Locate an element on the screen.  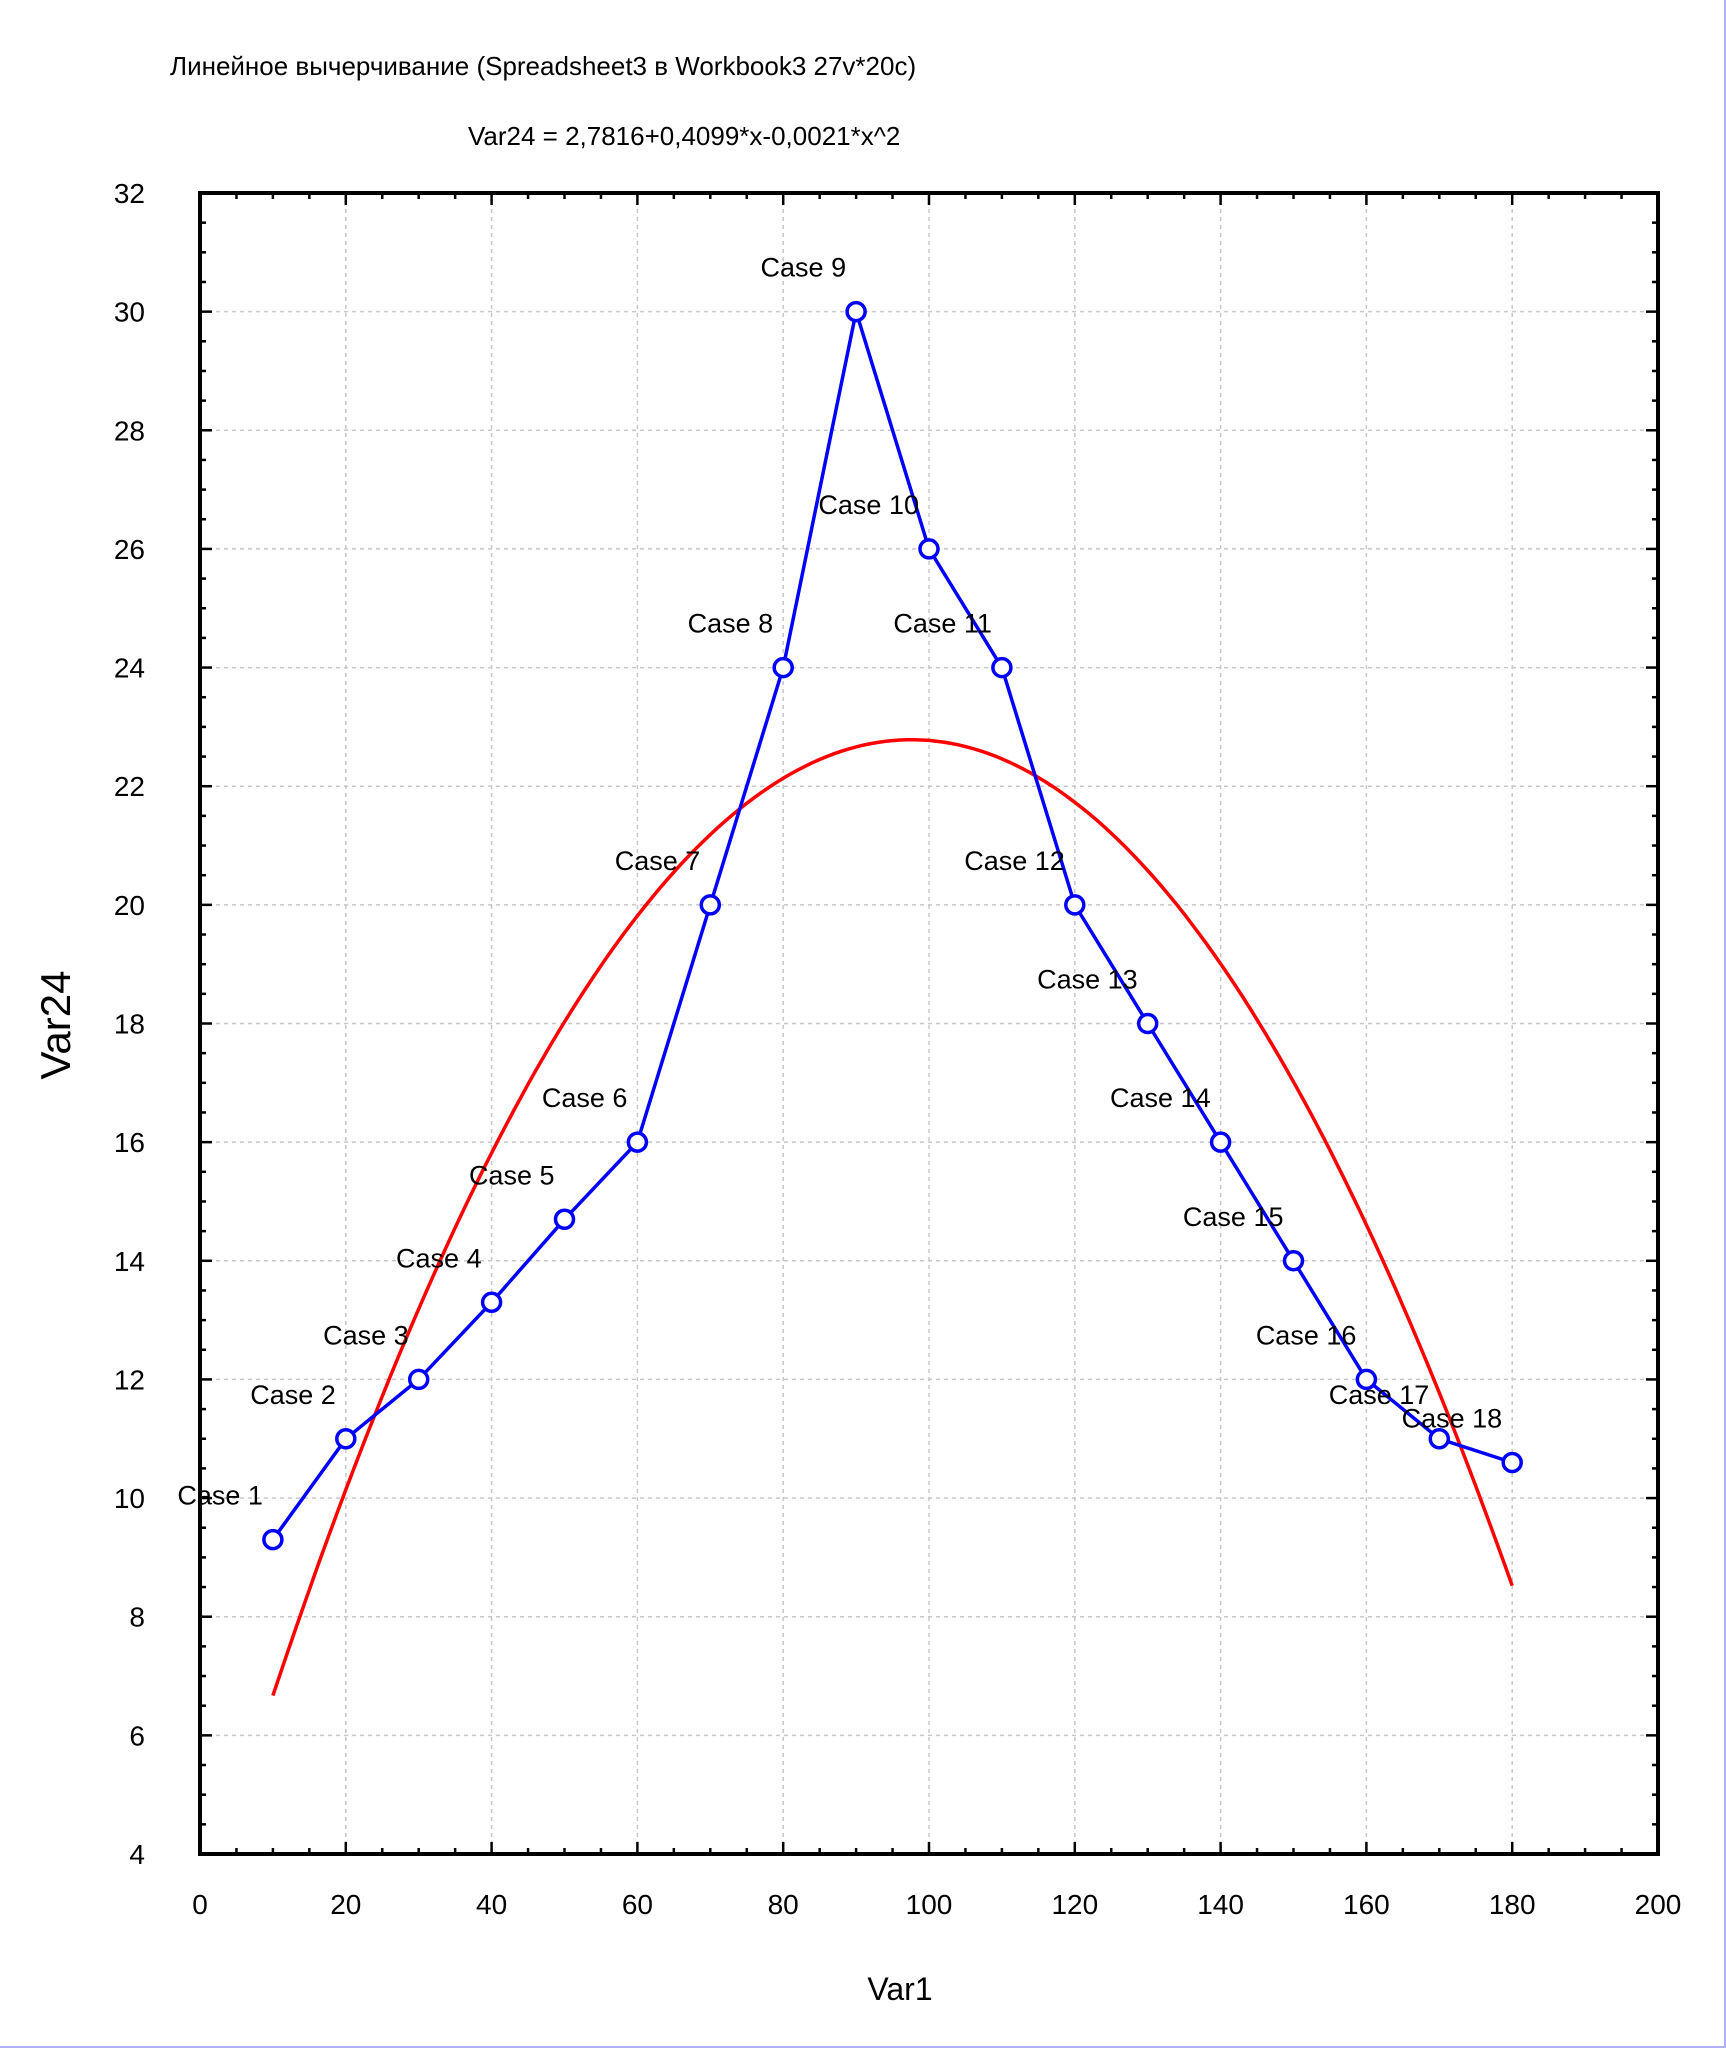
x-tick-label: 120 is located at coordinates (1074, 1904).